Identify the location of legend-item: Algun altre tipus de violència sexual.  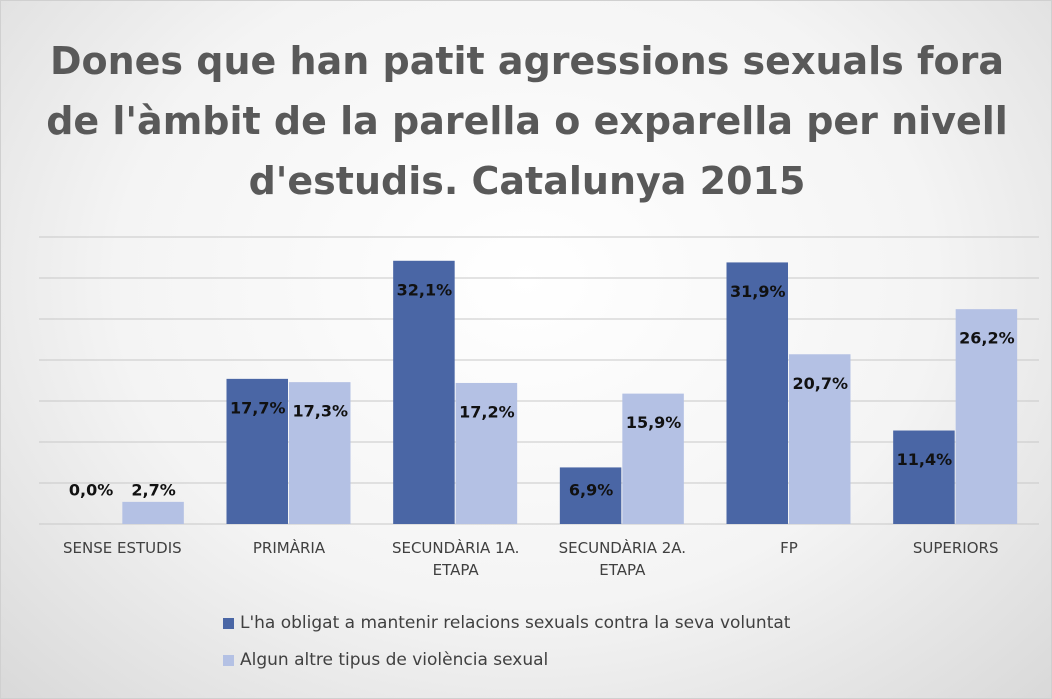
(385, 660).